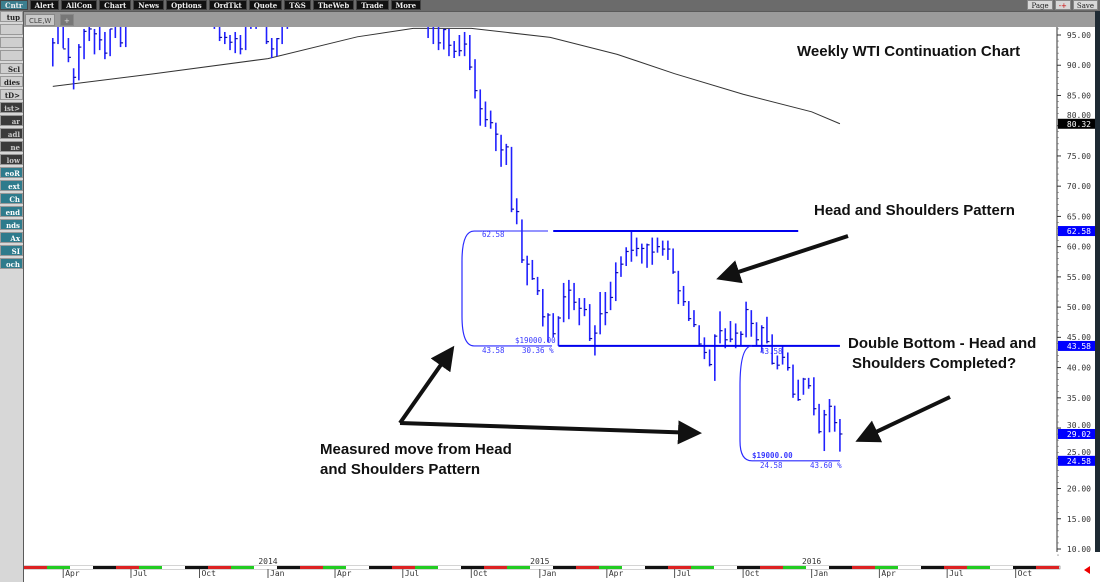 The image size is (1100, 582). Describe the element at coordinates (11, 185) in the screenshot. I see `sidebar-item-13: ext` at that location.